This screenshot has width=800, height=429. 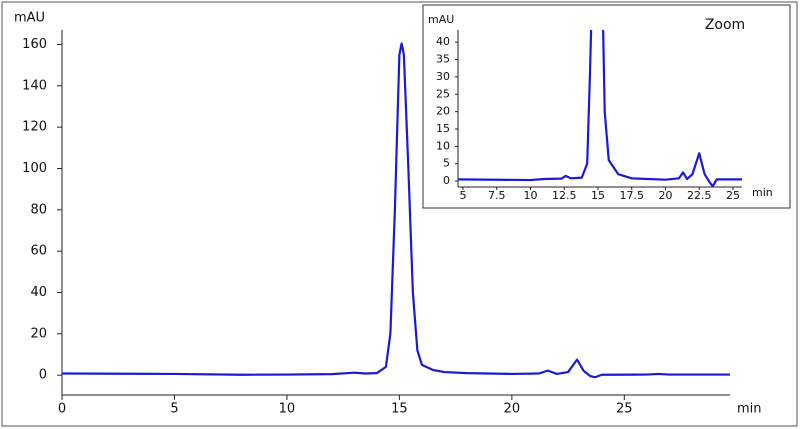 I want to click on y-tick-label: 100, so click(x=34, y=168).